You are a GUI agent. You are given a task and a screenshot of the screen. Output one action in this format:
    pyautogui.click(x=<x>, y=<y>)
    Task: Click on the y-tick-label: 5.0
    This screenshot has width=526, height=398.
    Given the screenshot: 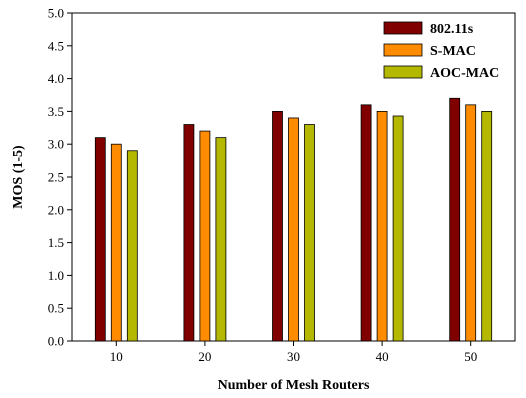 What is the action you would take?
    pyautogui.click(x=56, y=13)
    